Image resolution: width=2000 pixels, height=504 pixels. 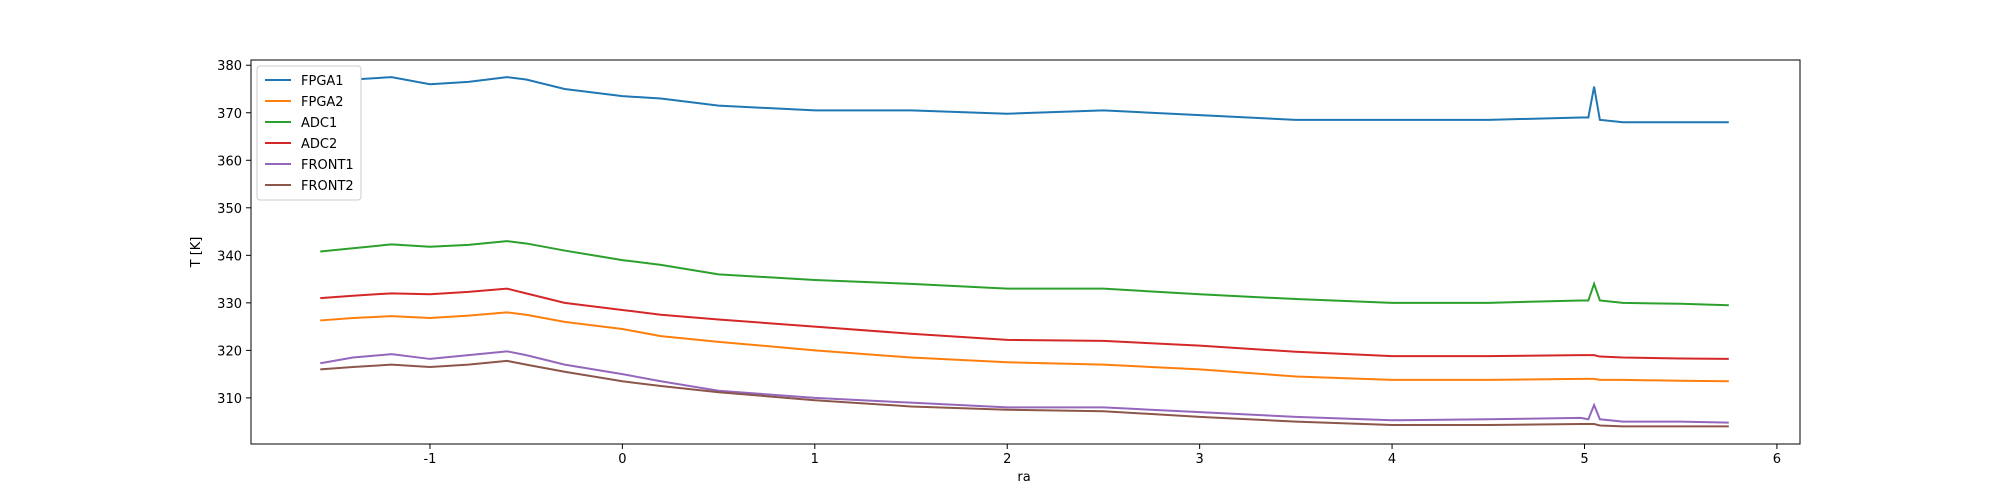 I want to click on x-tick-label: 4, so click(x=1392, y=459).